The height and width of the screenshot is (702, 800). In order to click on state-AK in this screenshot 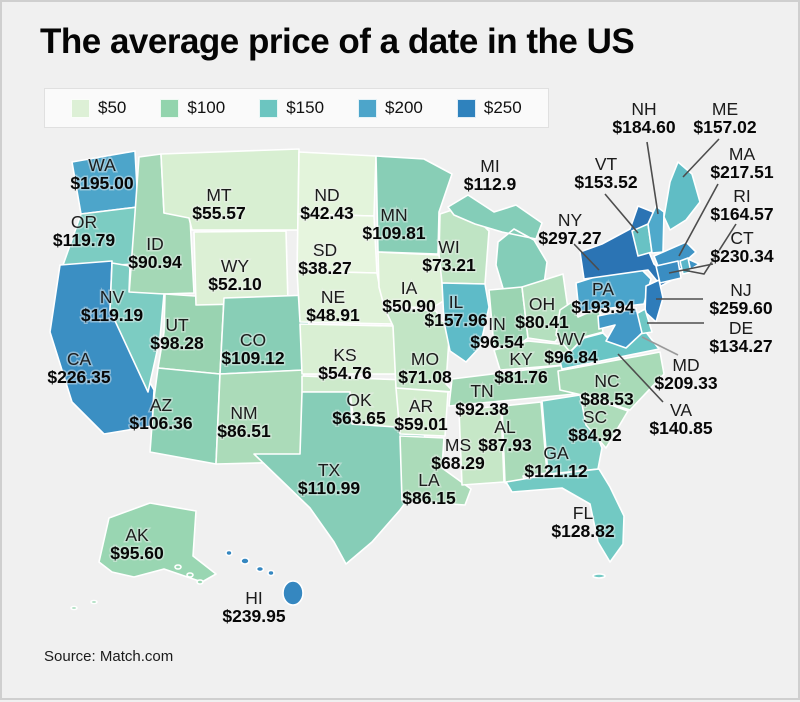, I will do `click(157, 542)`.